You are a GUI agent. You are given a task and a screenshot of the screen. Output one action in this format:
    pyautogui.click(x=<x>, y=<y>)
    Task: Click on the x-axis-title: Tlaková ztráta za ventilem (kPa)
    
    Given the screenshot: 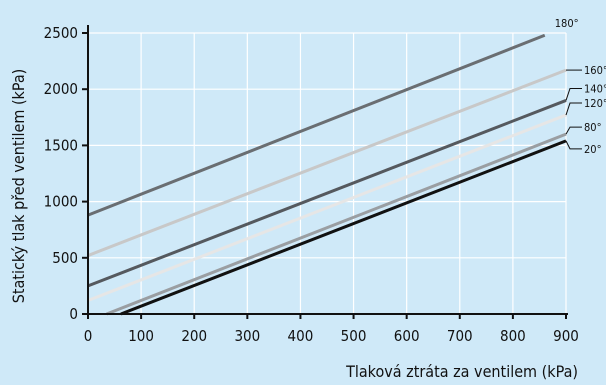 What is the action you would take?
    pyautogui.click(x=461, y=371)
    